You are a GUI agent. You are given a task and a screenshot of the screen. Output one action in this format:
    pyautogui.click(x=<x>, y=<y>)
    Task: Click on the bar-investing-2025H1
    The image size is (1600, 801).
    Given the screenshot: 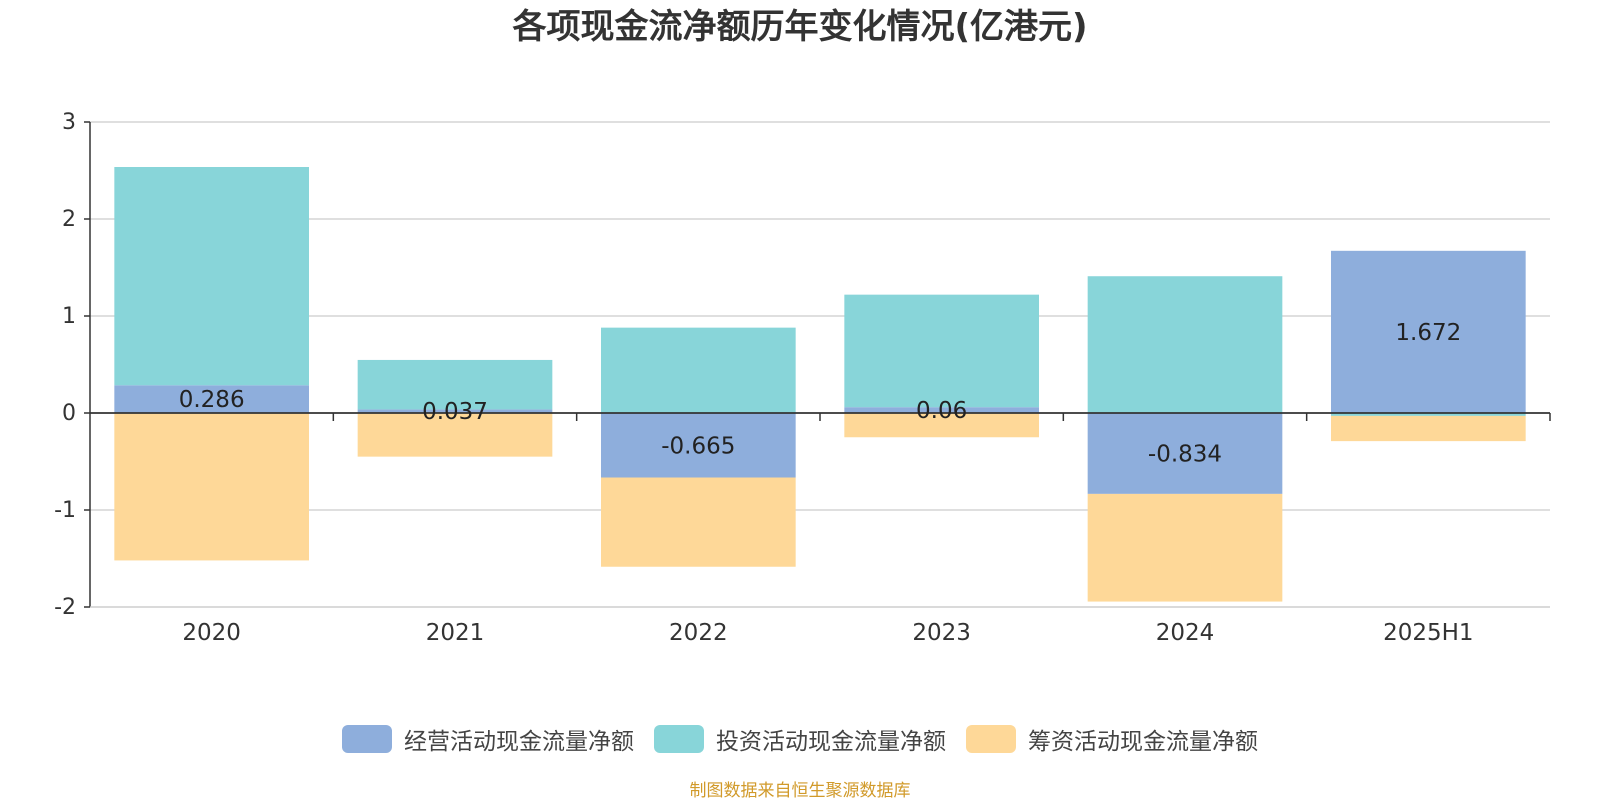 What is the action you would take?
    pyautogui.click(x=1428, y=414)
    